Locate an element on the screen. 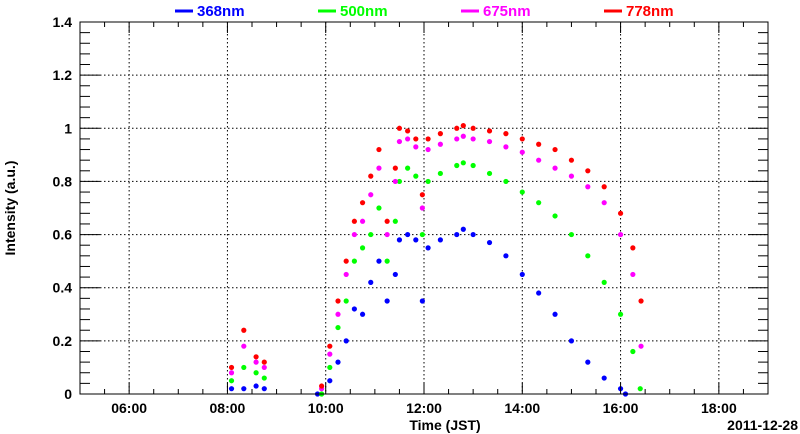  x-axis-title: Time (JST) is located at coordinates (444, 425).